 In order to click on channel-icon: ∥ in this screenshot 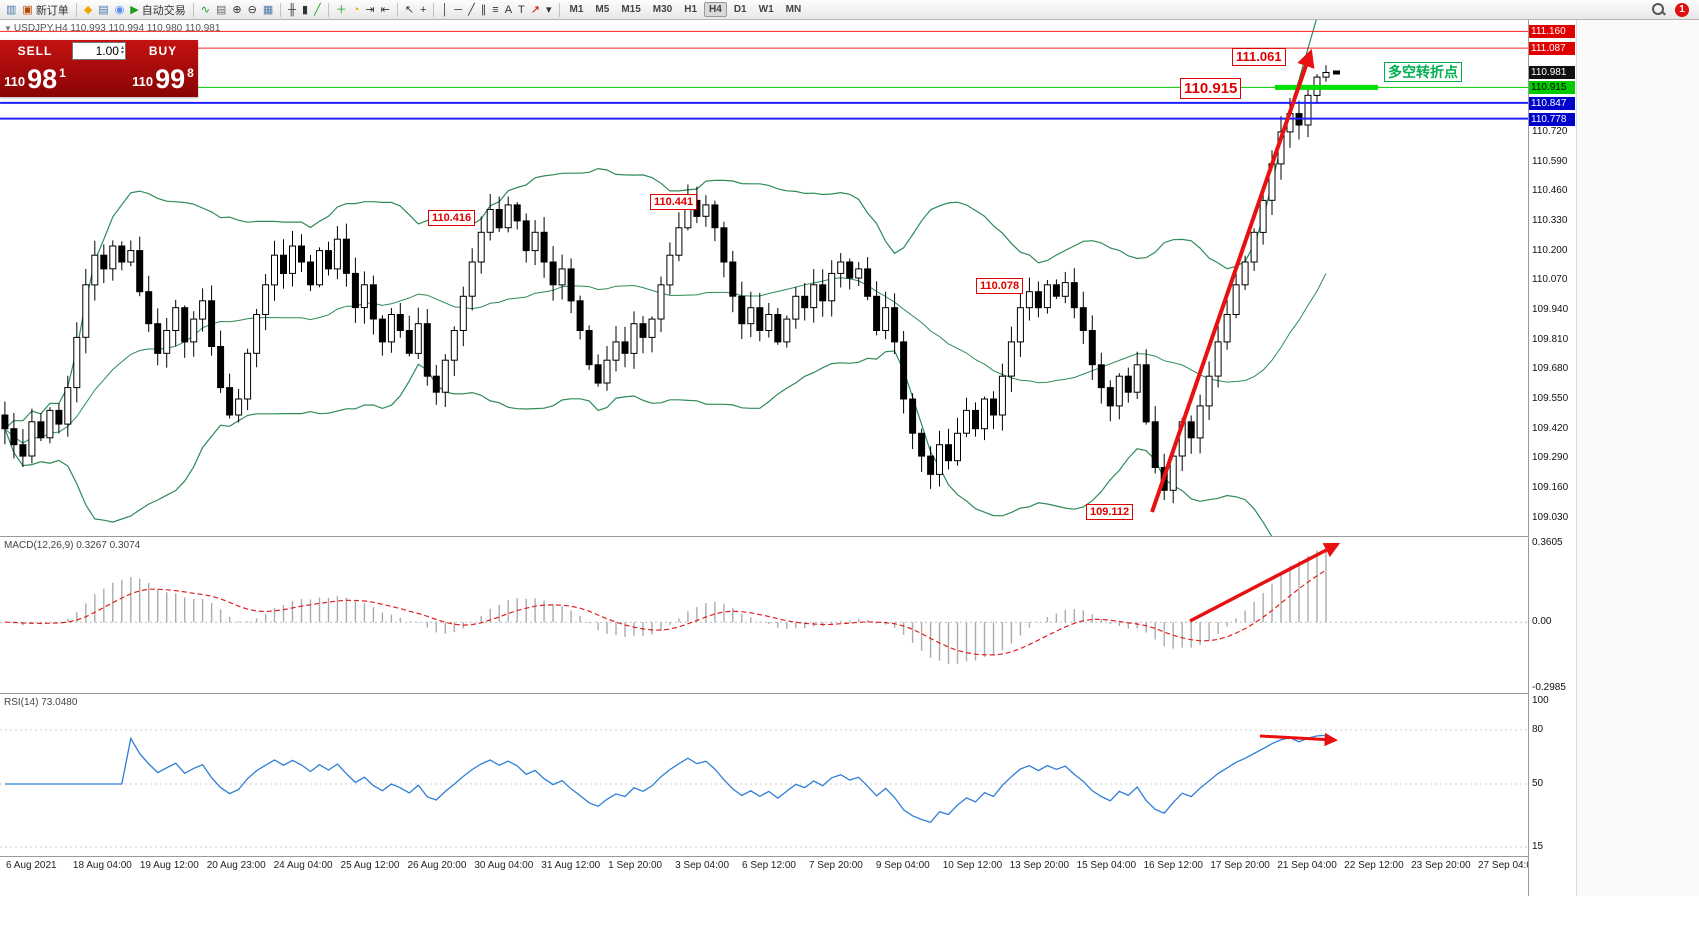, I will do `click(484, 10)`.